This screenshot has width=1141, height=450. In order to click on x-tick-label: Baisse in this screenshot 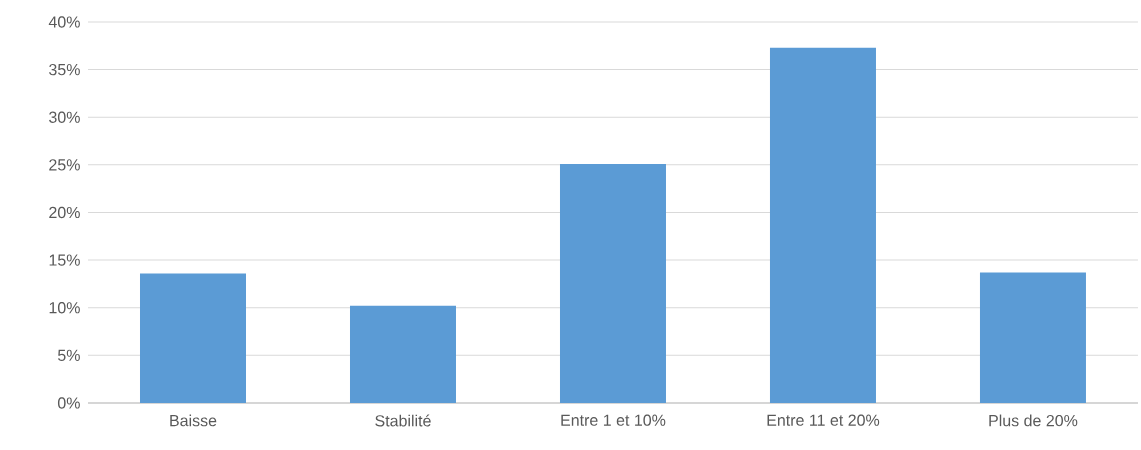, I will do `click(193, 420)`.